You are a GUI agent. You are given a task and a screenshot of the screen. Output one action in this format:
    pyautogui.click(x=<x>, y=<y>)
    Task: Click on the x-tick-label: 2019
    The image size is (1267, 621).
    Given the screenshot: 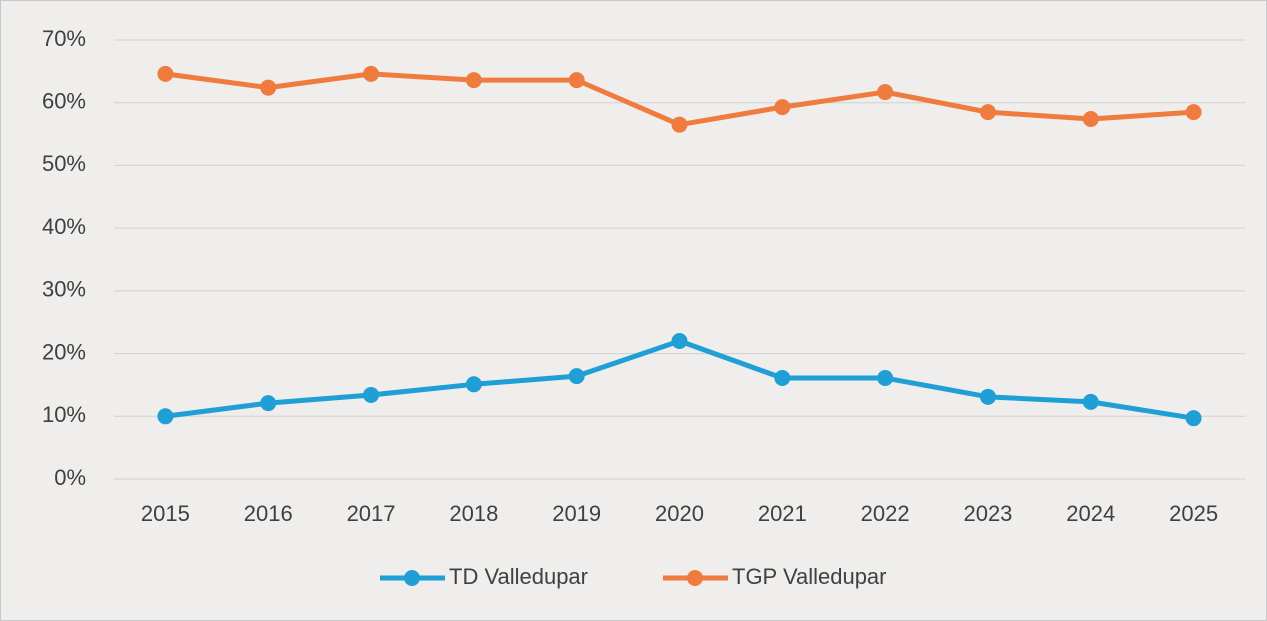 What is the action you would take?
    pyautogui.click(x=576, y=513)
    